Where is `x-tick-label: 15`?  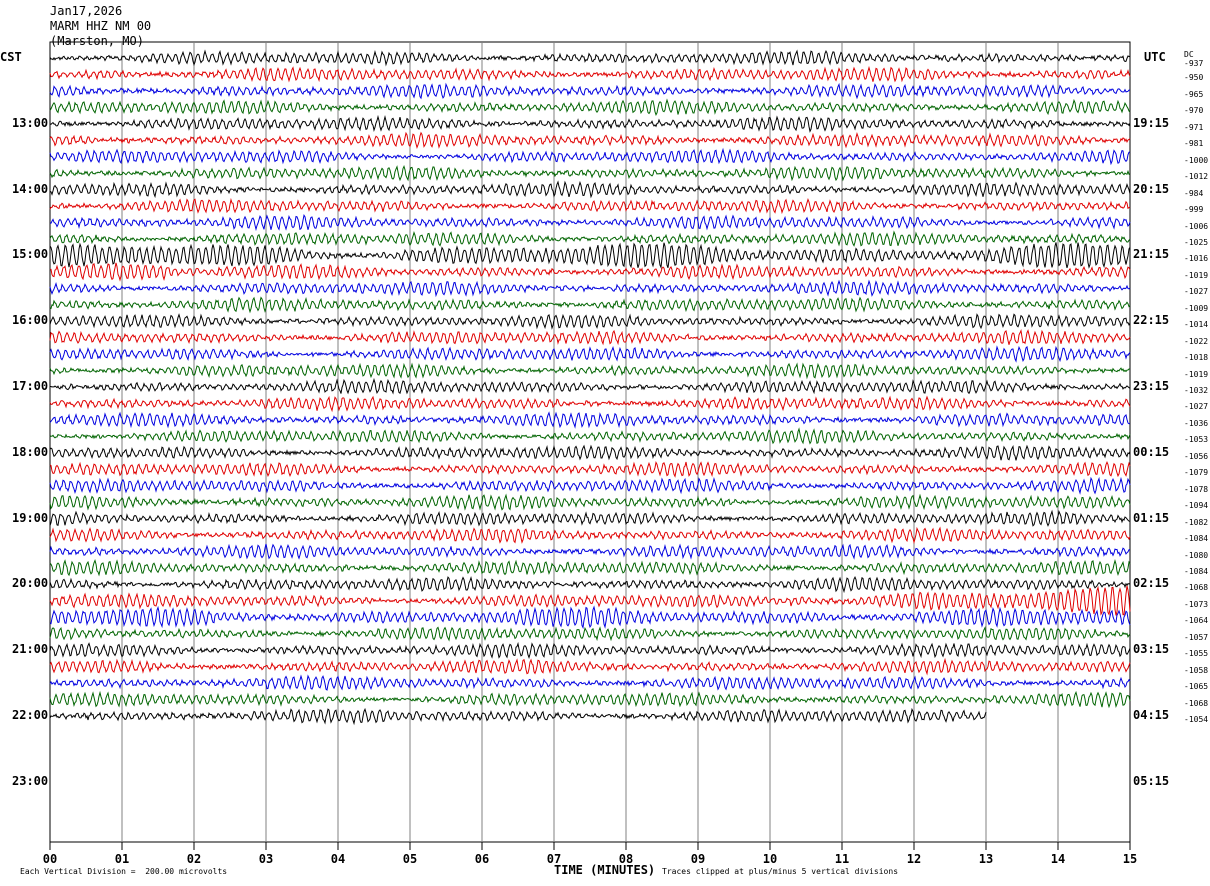
x-tick-label: 15 is located at coordinates (1130, 859).